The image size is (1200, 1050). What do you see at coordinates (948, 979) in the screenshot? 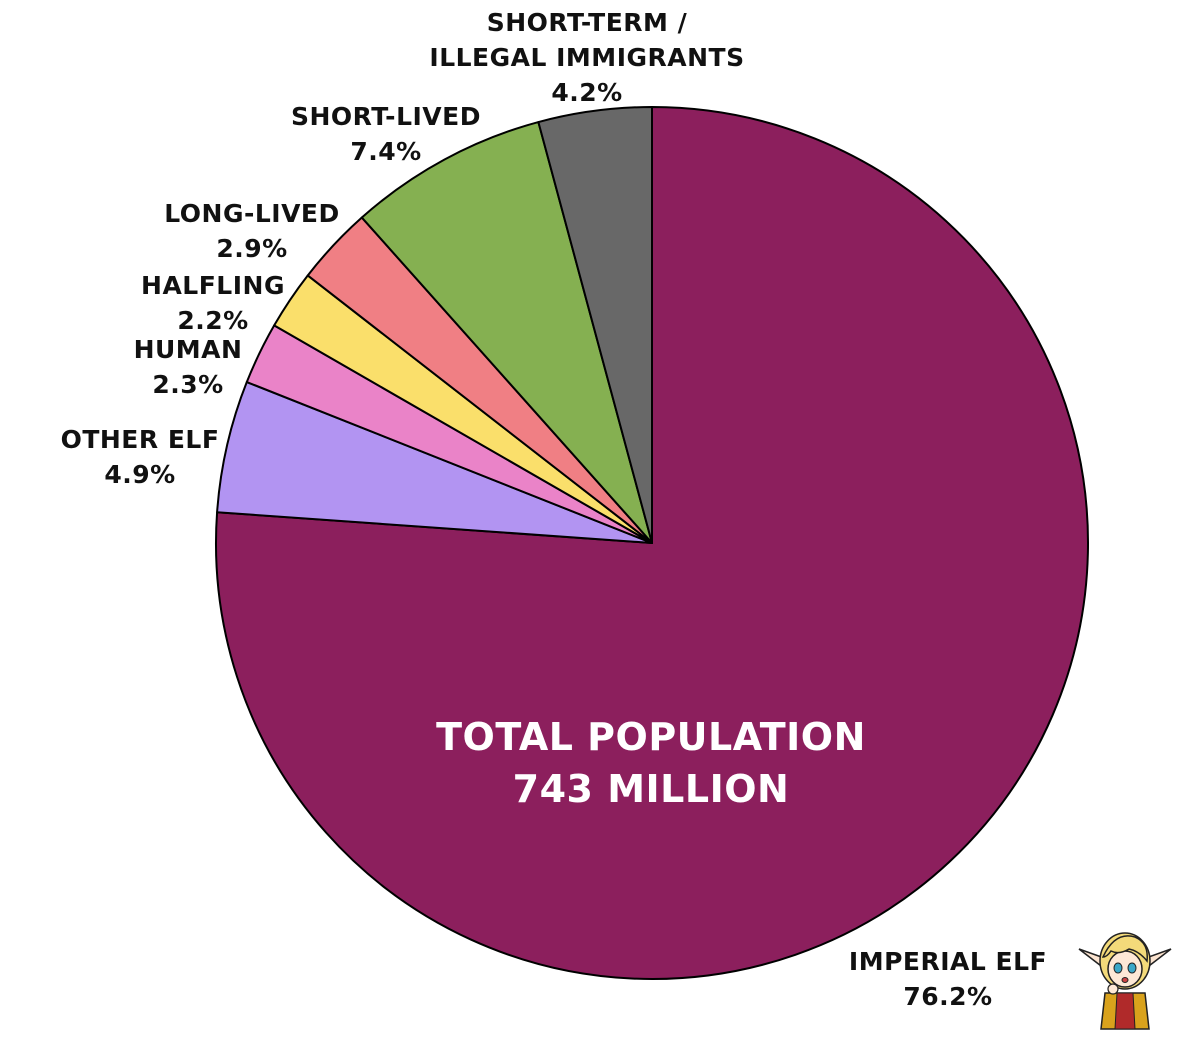
I see `slice-label-imperial-elf: IMPERIAL ELF 76.2%` at bounding box center [948, 979].